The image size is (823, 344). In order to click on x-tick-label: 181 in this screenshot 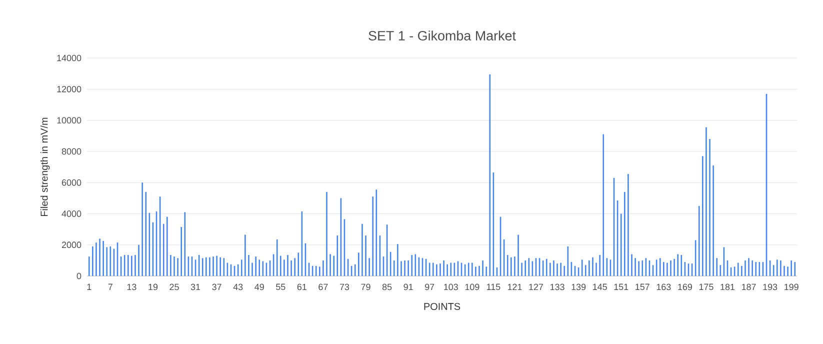, I will do `click(727, 287)`.